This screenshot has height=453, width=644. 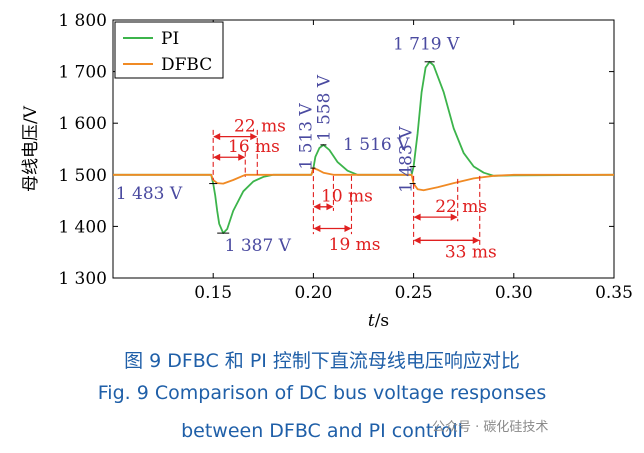 I want to click on y-tick-label: 1 800, so click(x=82, y=21).